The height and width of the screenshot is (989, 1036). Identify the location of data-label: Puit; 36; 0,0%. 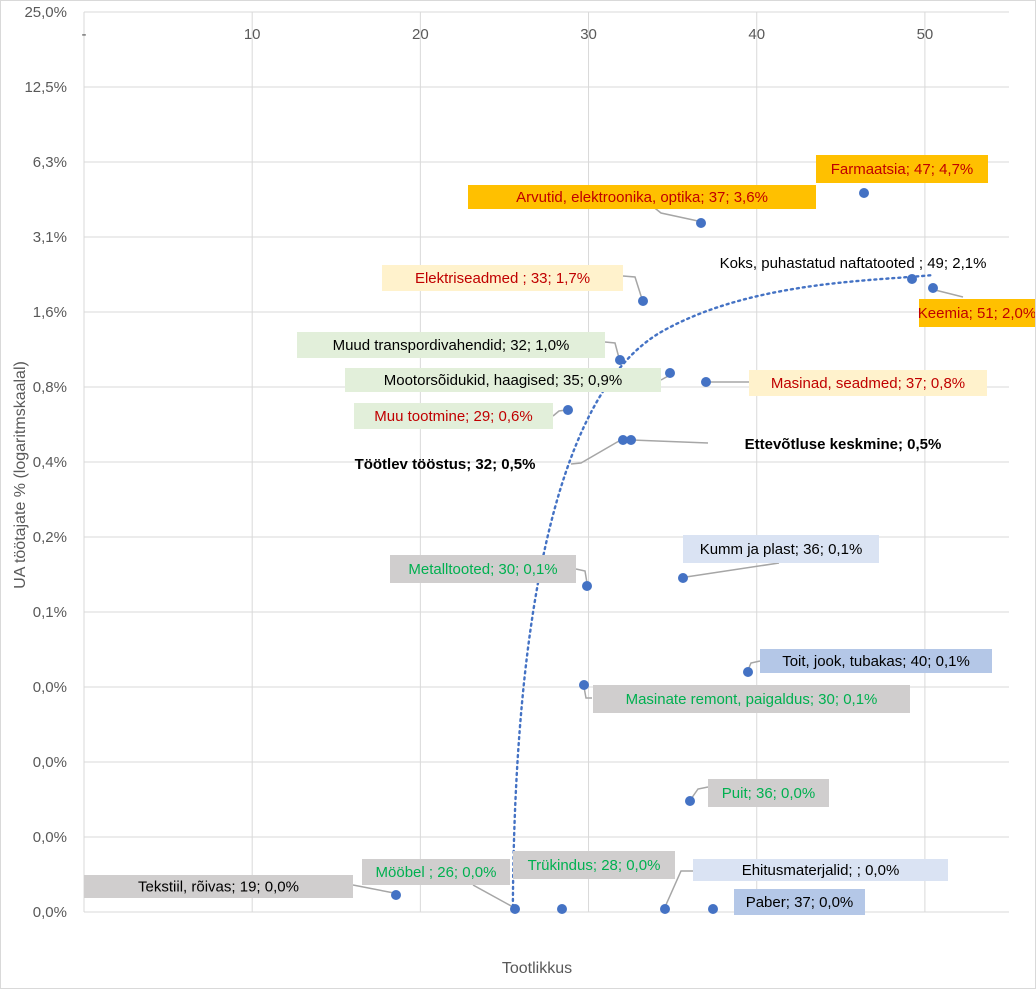
(768, 793).